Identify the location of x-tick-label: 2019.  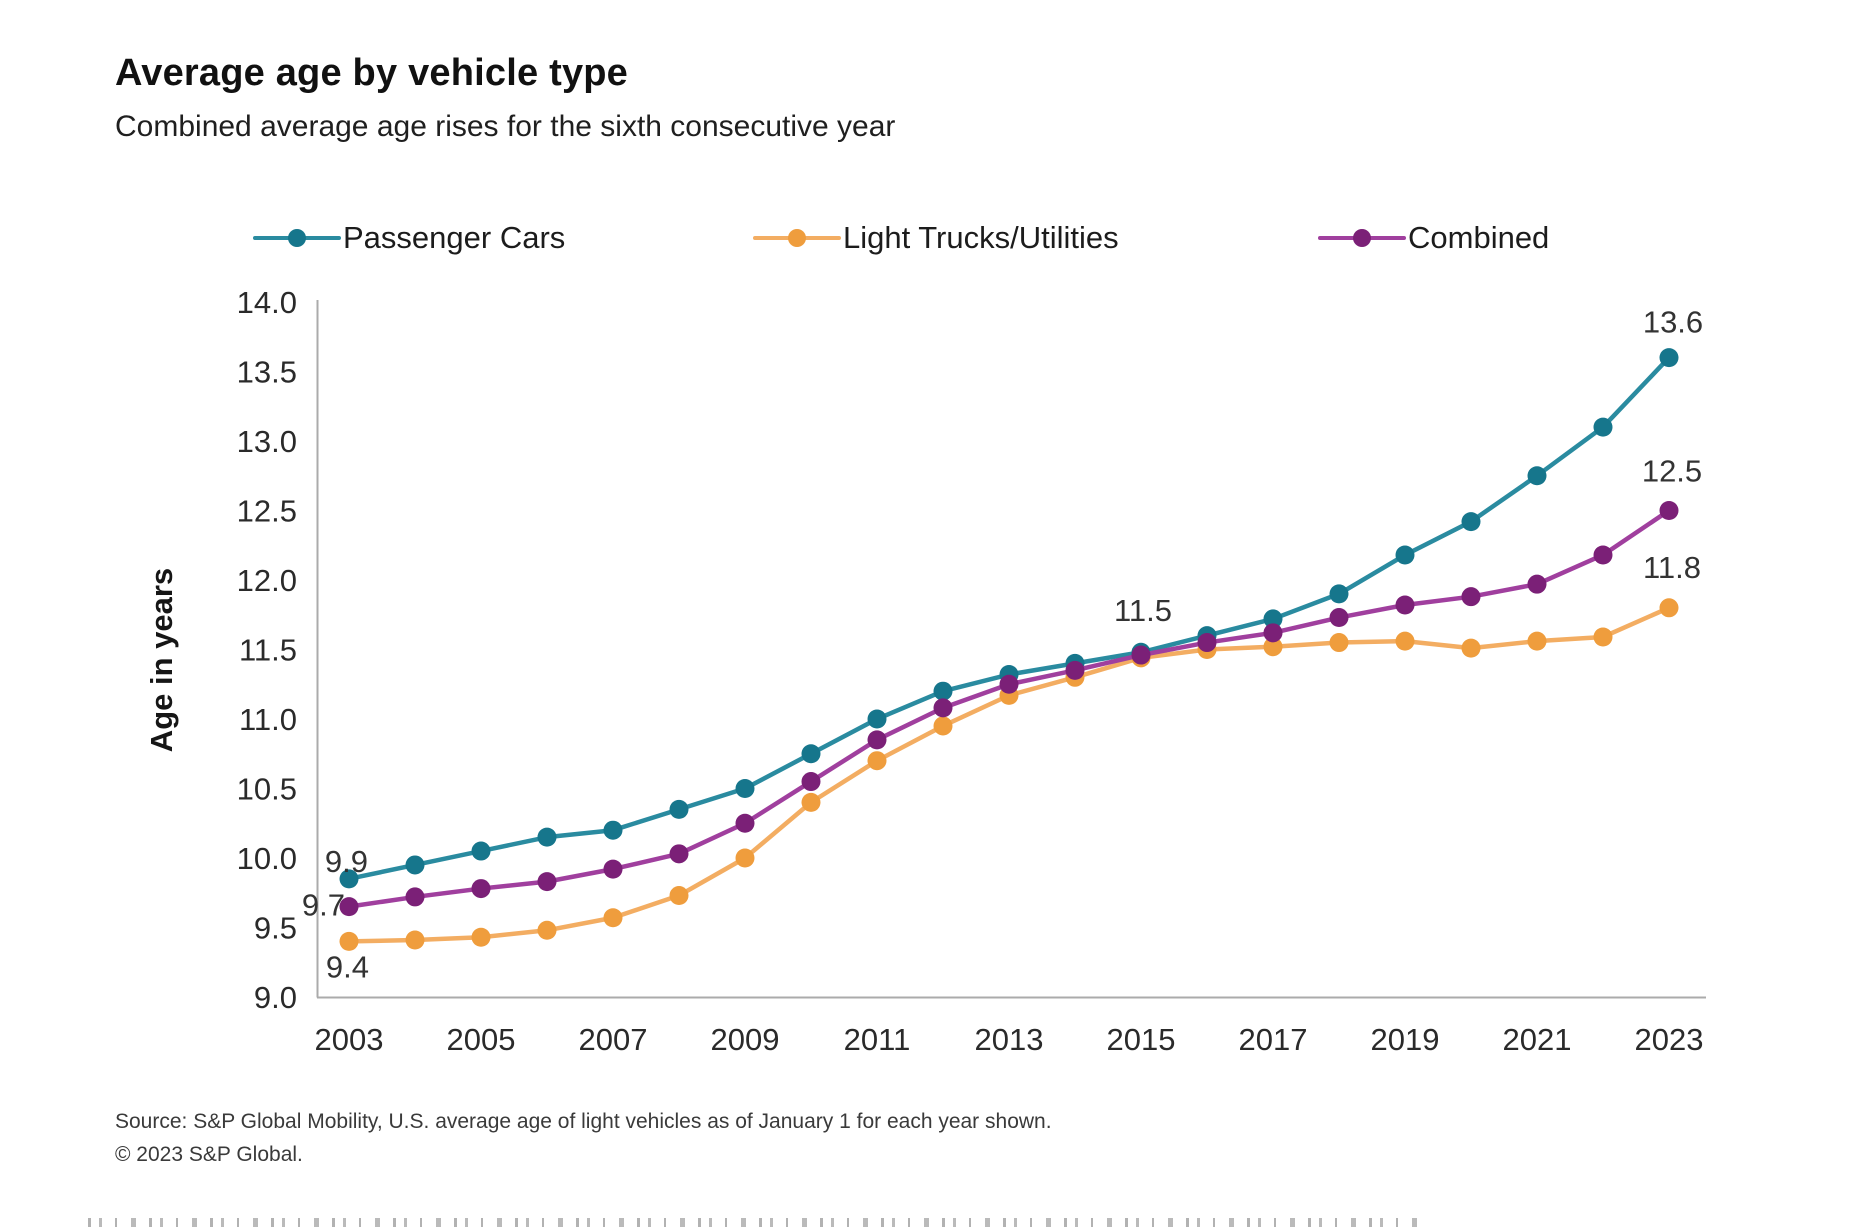
(1405, 1039).